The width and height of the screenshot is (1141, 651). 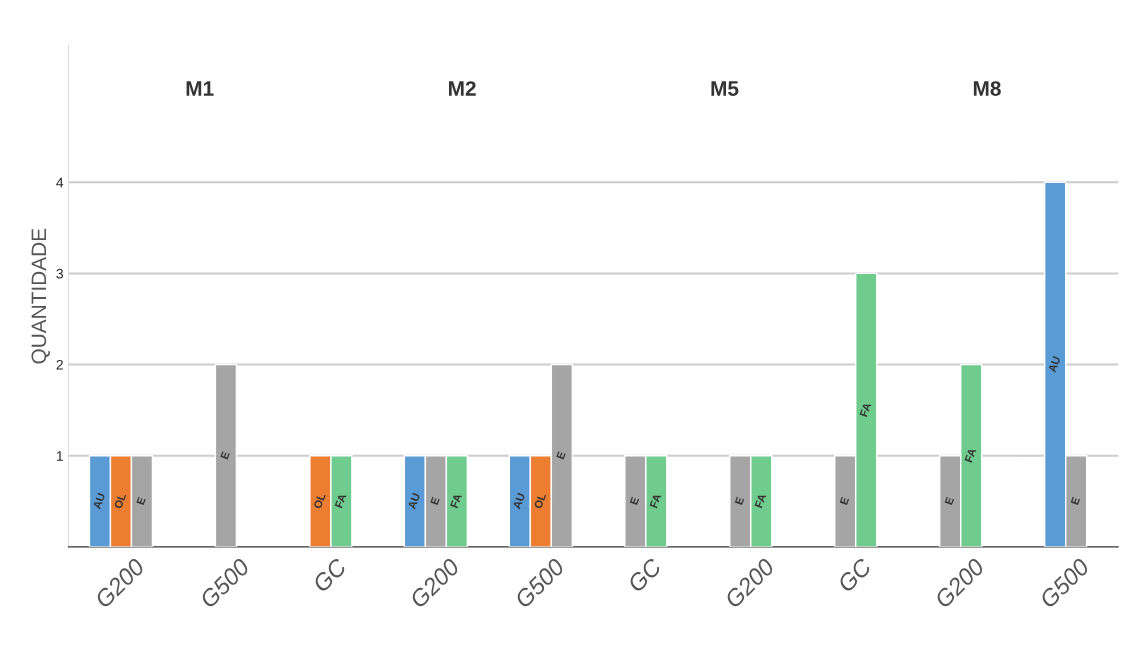 I want to click on y-axis-title: QUANTIDADE, so click(x=40, y=296).